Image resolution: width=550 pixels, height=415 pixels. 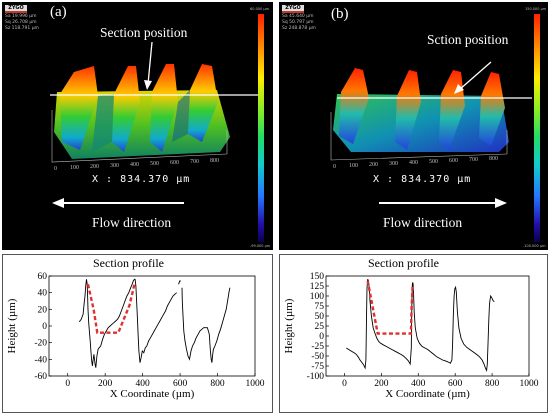 I want to click on y-tick-label: -20, so click(x=40, y=344).